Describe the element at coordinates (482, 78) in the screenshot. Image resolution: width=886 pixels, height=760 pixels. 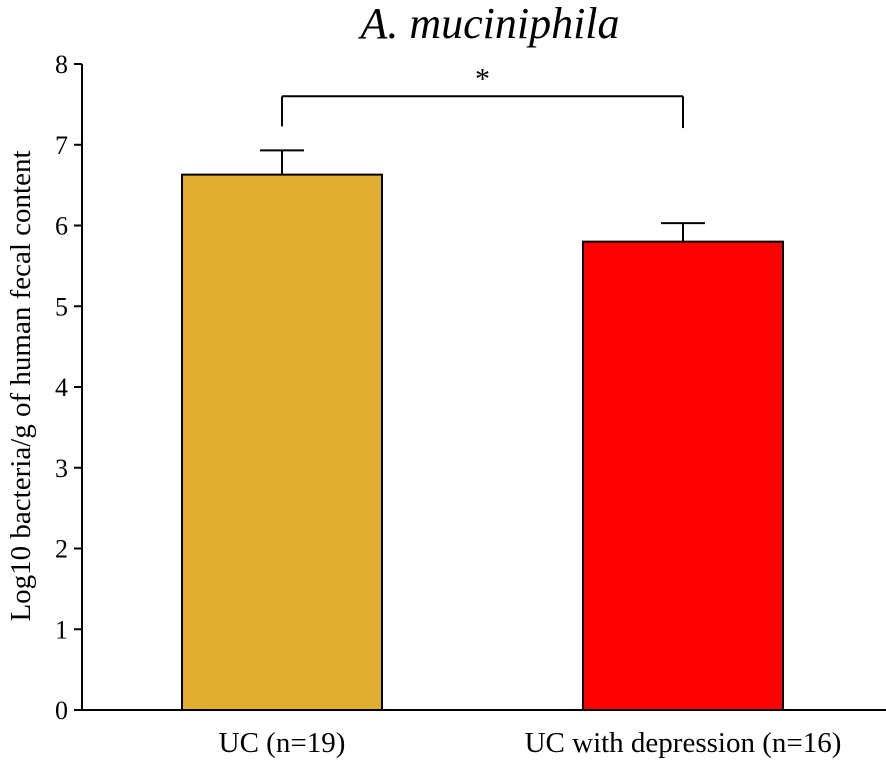
I see `significance-label: *` at that location.